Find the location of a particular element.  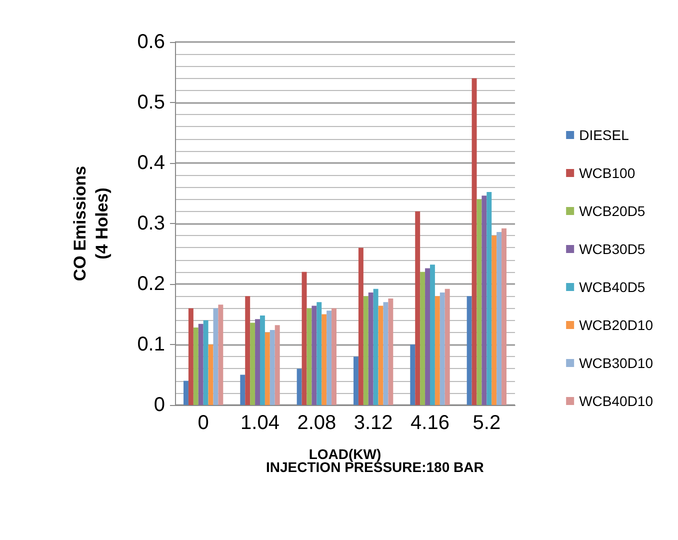

y-tick-label: 0.1 is located at coordinates (151, 345).